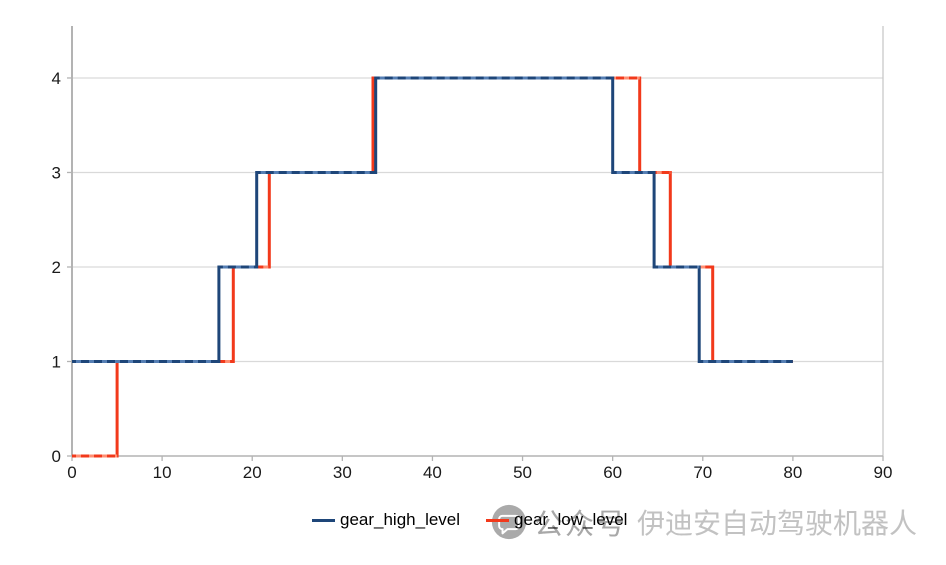  What do you see at coordinates (612, 472) in the screenshot?
I see `x-tick-label: 60` at bounding box center [612, 472].